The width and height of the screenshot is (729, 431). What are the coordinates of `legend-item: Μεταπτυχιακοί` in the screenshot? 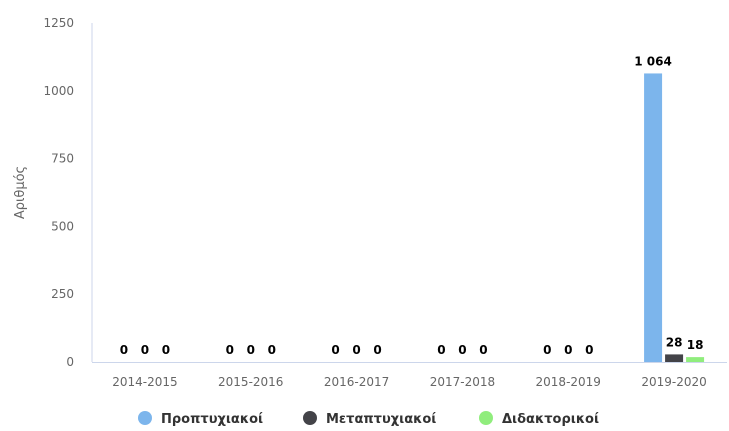 It's located at (369, 419).